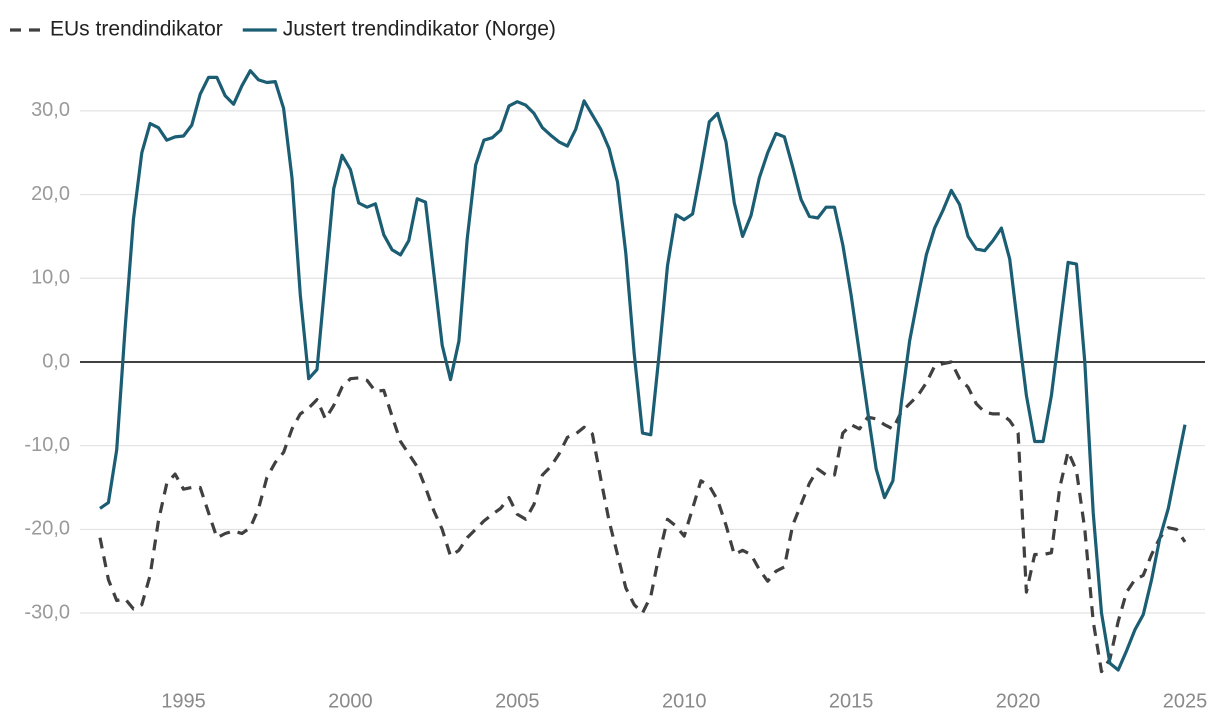 The image size is (1220, 726). Describe the element at coordinates (350, 701) in the screenshot. I see `x-tick-label: 2000` at that location.